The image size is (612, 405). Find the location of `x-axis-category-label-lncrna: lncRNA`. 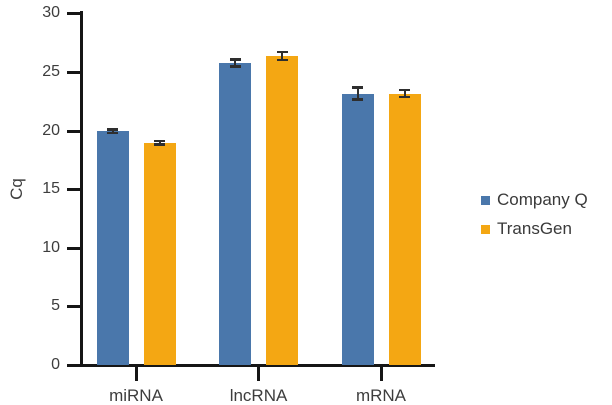

x-axis-category-label-lncrna: lncRNA is located at coordinates (258, 395).